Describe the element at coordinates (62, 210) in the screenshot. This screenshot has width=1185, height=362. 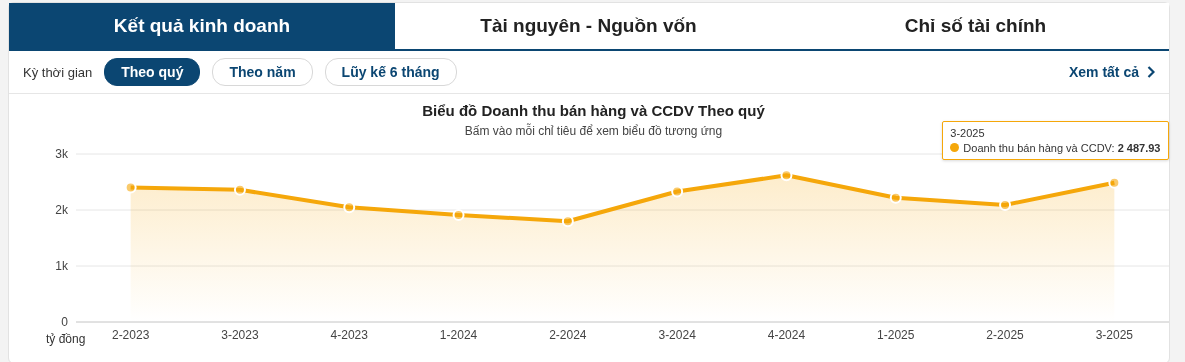
I see `y-tick-label: 2k` at that location.